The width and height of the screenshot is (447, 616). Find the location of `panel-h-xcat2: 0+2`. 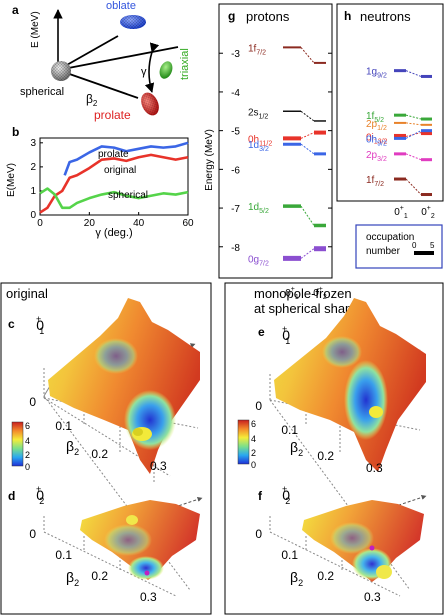

panel-h-xcat2: 0+2 is located at coordinates (428, 212).